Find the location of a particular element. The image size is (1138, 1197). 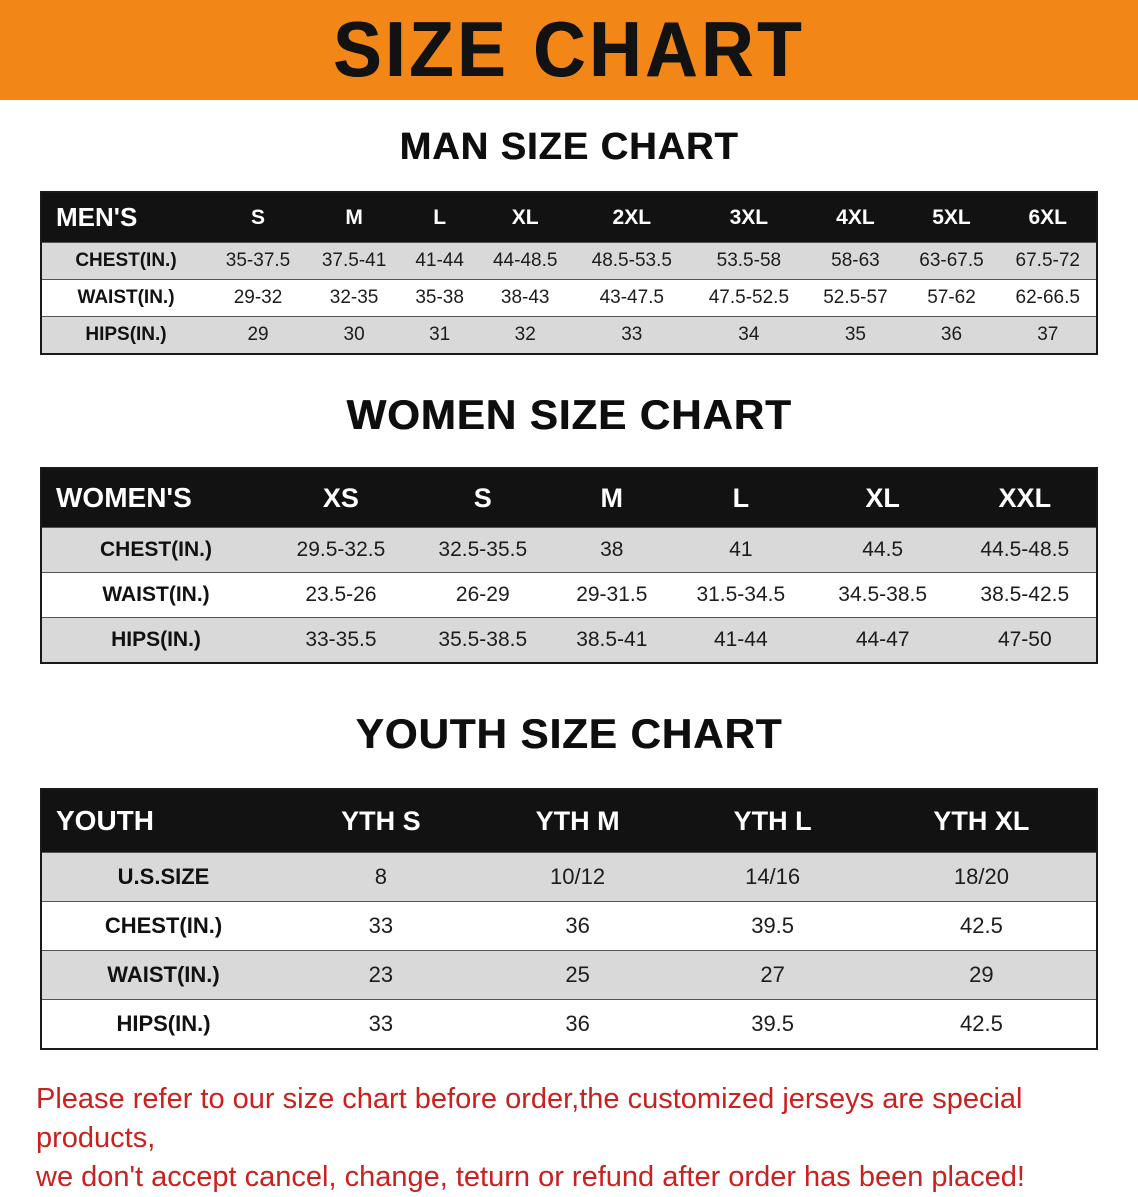

banner: SIZE CHART is located at coordinates (569, 50).